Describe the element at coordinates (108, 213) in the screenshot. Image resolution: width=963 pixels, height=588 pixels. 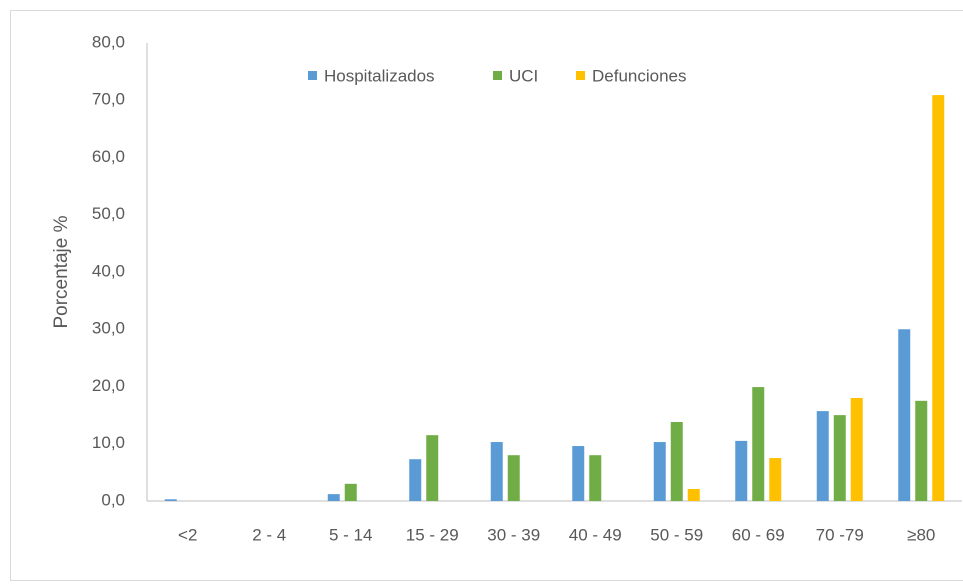
I see `y-tick-label: 50,0` at that location.